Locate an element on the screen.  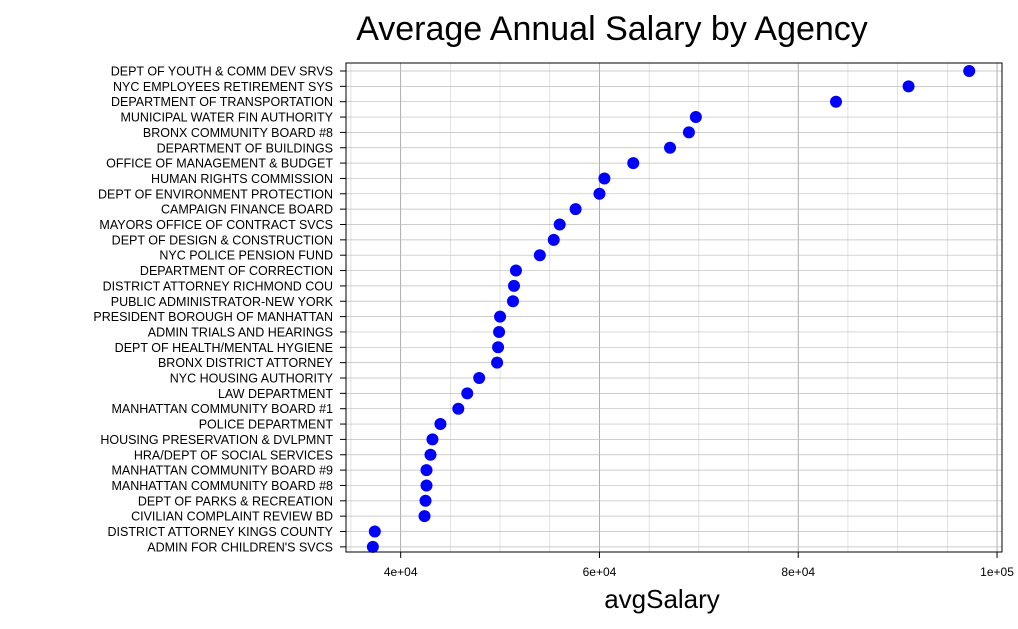
category-label: DEPT OF YOUTH & COMM DEV SRVS is located at coordinates (222, 72).